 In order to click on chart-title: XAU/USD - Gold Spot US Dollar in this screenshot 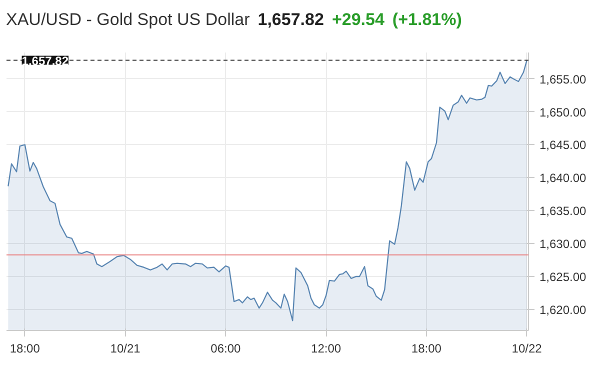, I will do `click(128, 19)`.